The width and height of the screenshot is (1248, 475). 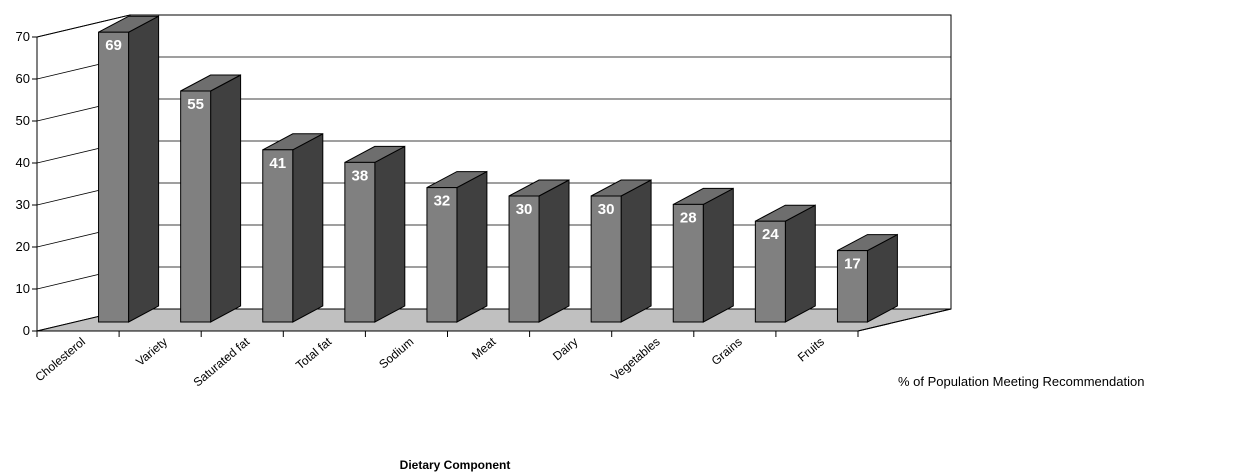 I want to click on bar-meat: 30, so click(x=539, y=251).